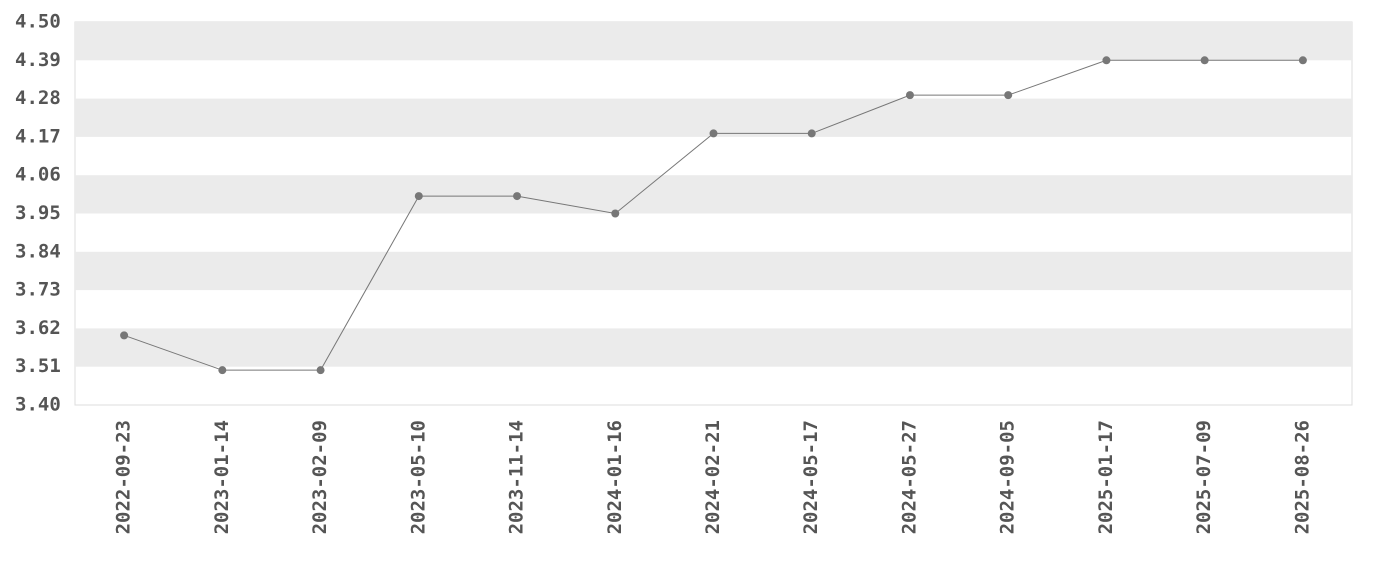 The height and width of the screenshot is (580, 1380). I want to click on y-tick-label: 4.28, so click(38, 98).